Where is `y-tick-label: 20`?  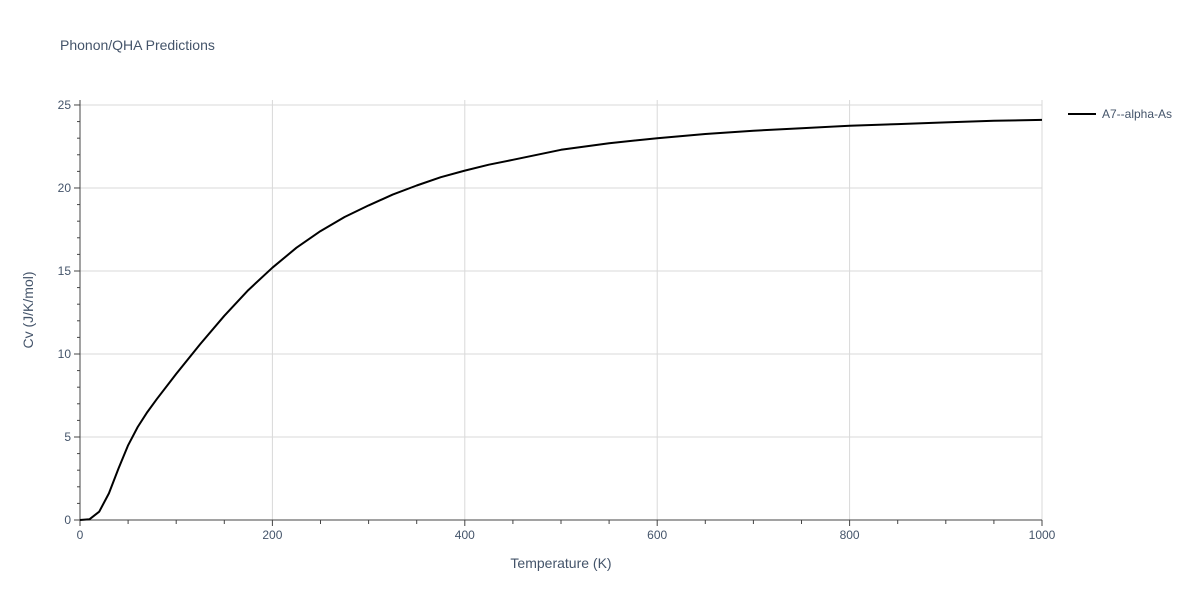
y-tick-label: 20 is located at coordinates (65, 188).